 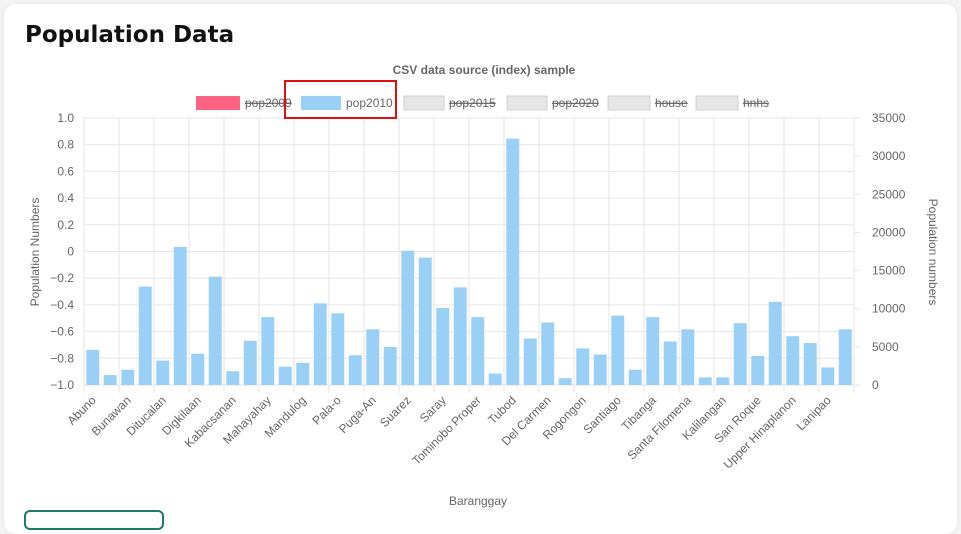 I want to click on legend-item-hnhs: hnhs, so click(x=732, y=103).